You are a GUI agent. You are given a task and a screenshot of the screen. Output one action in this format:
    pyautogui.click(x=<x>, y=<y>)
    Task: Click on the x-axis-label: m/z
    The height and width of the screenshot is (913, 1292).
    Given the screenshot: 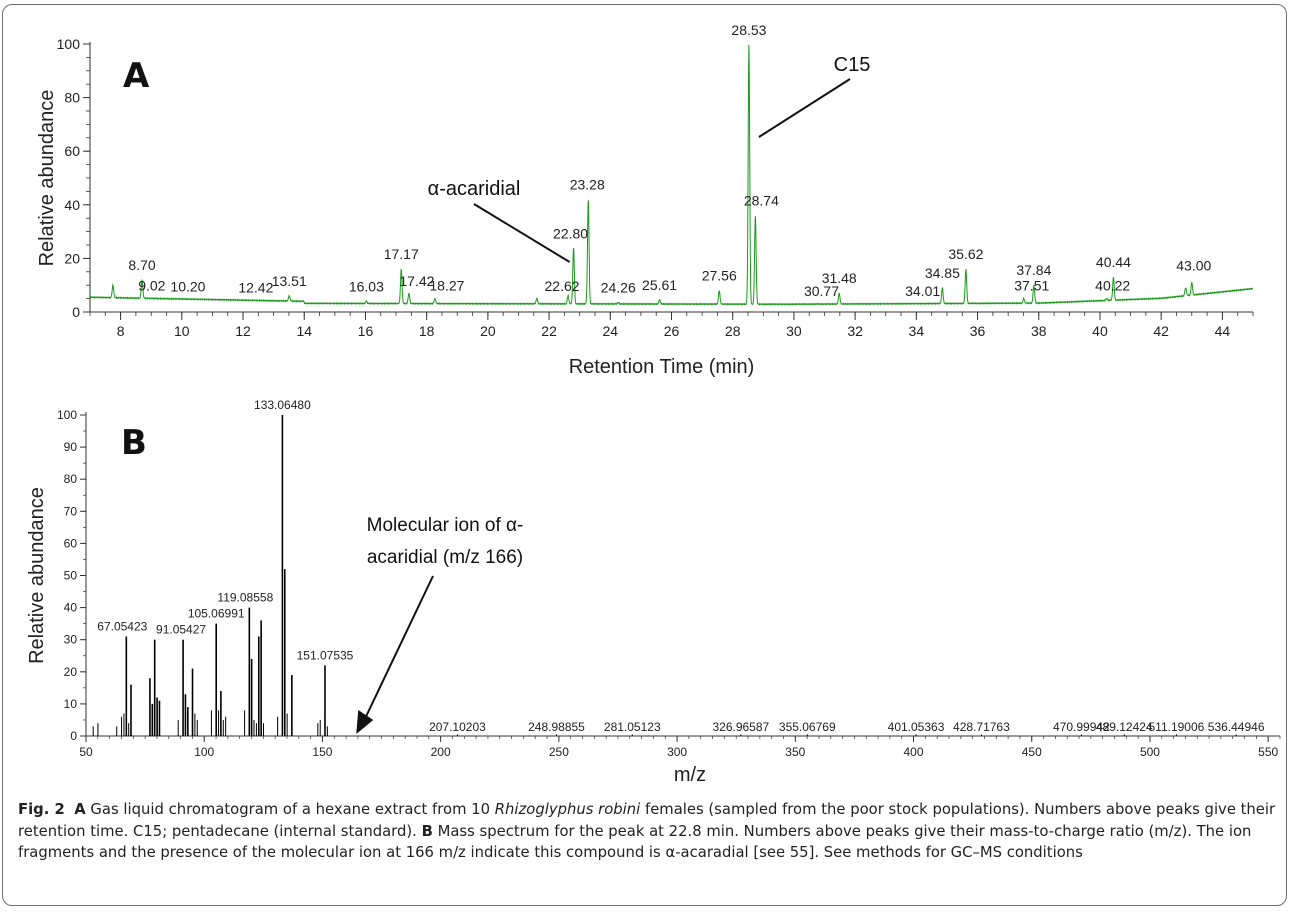 What is the action you would take?
    pyautogui.click(x=690, y=775)
    